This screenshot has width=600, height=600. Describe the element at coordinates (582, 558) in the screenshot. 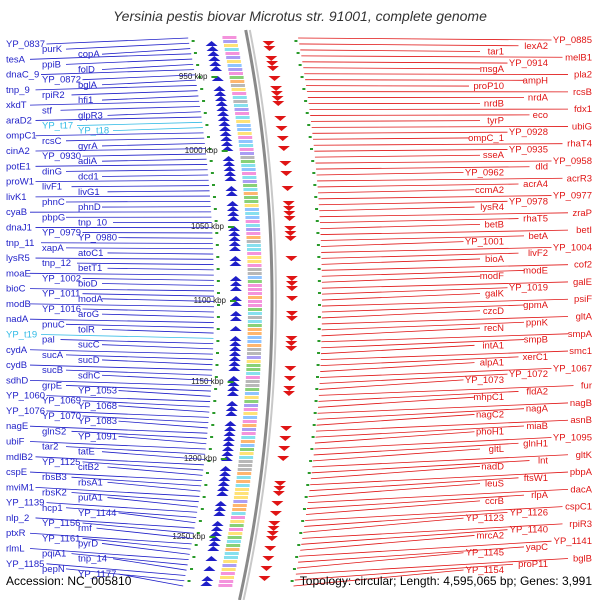

I see `gene-label-right: bglB` at that location.